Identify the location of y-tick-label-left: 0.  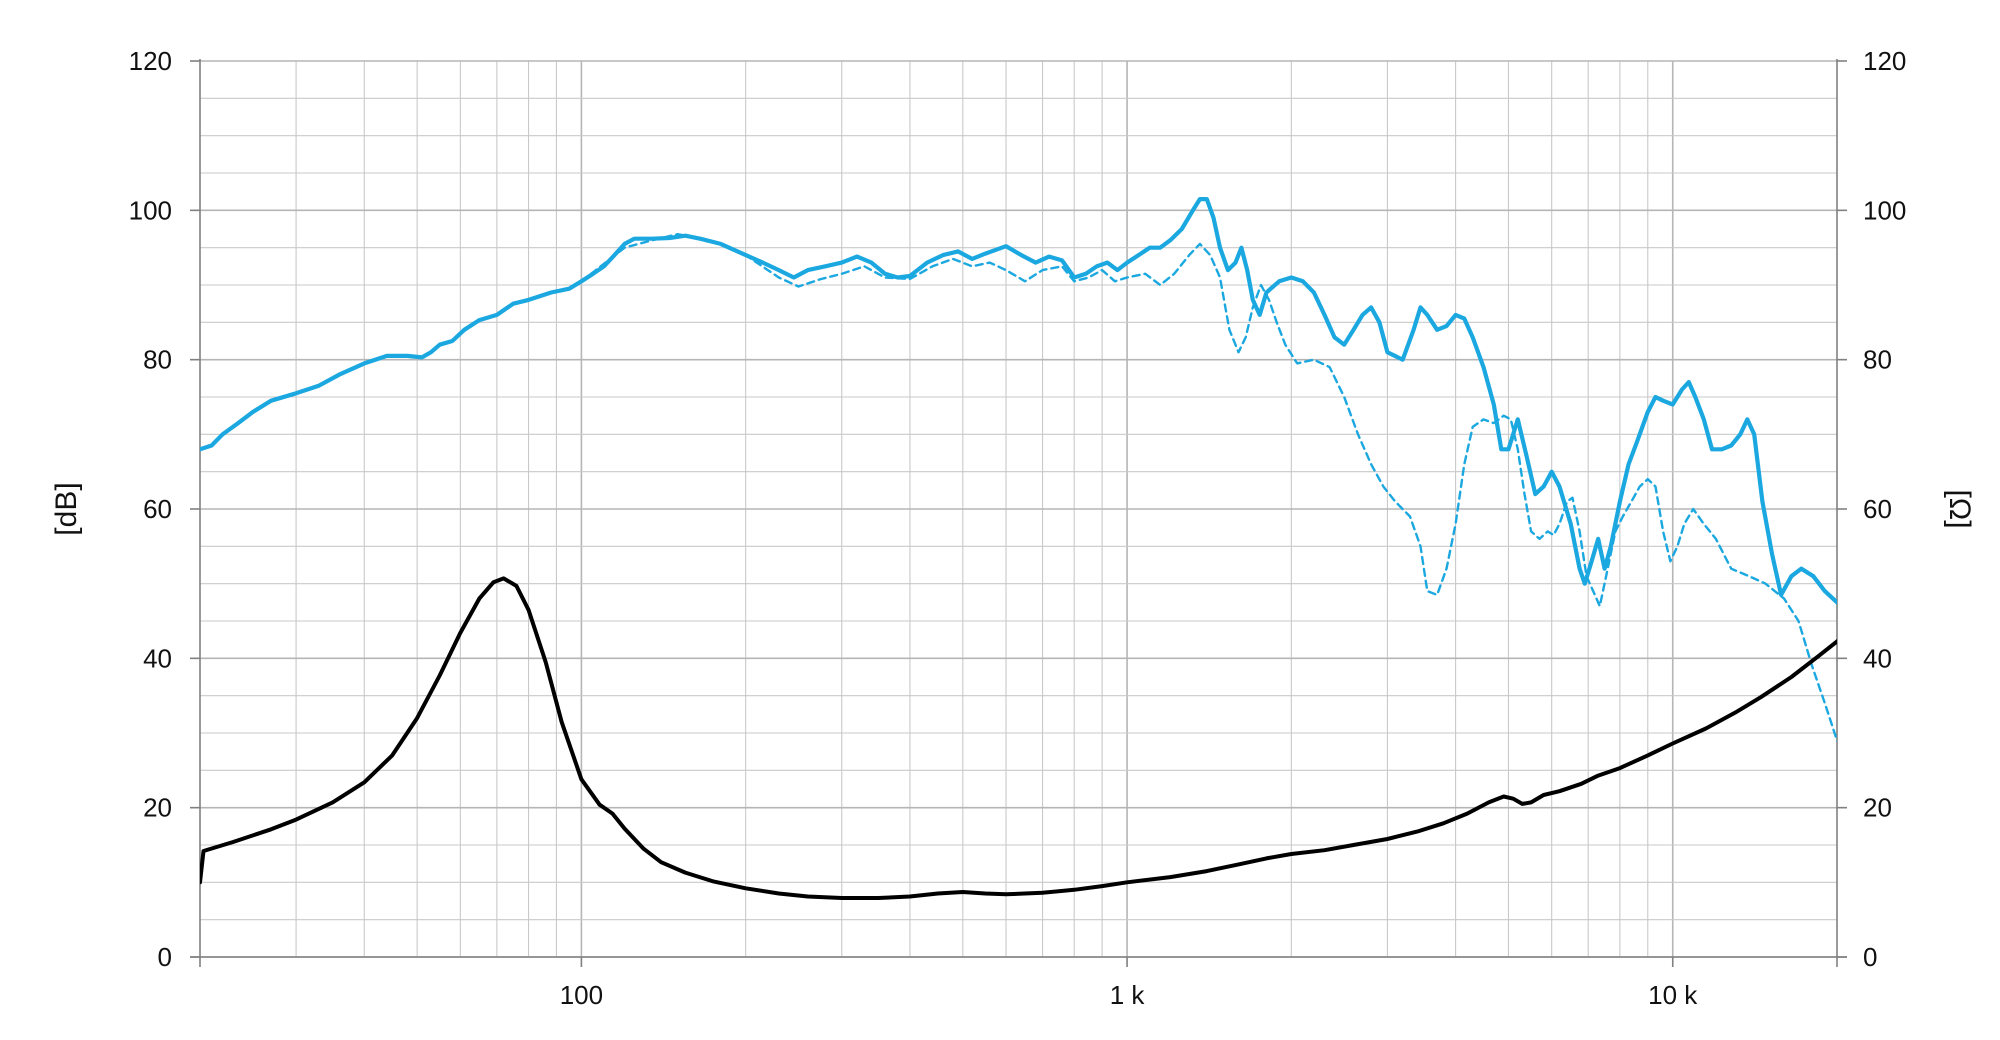
(165, 957).